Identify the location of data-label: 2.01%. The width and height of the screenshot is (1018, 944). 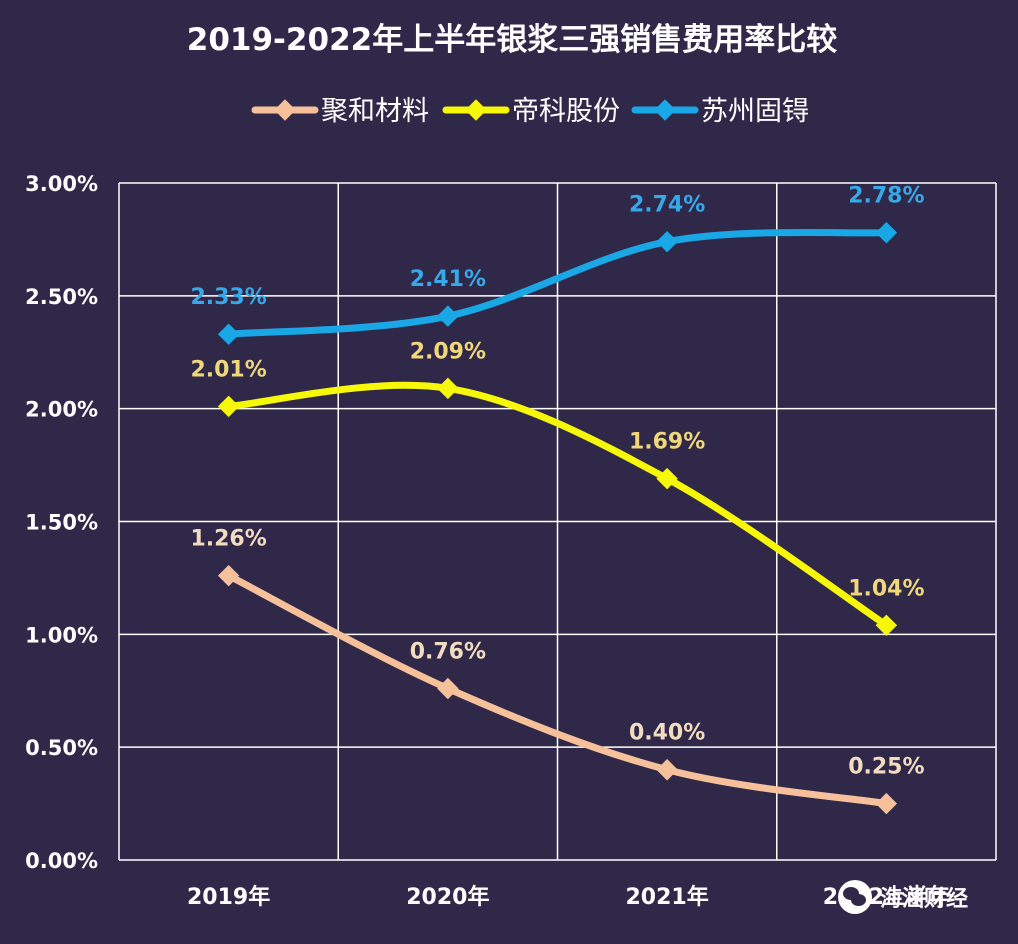
(228, 369).